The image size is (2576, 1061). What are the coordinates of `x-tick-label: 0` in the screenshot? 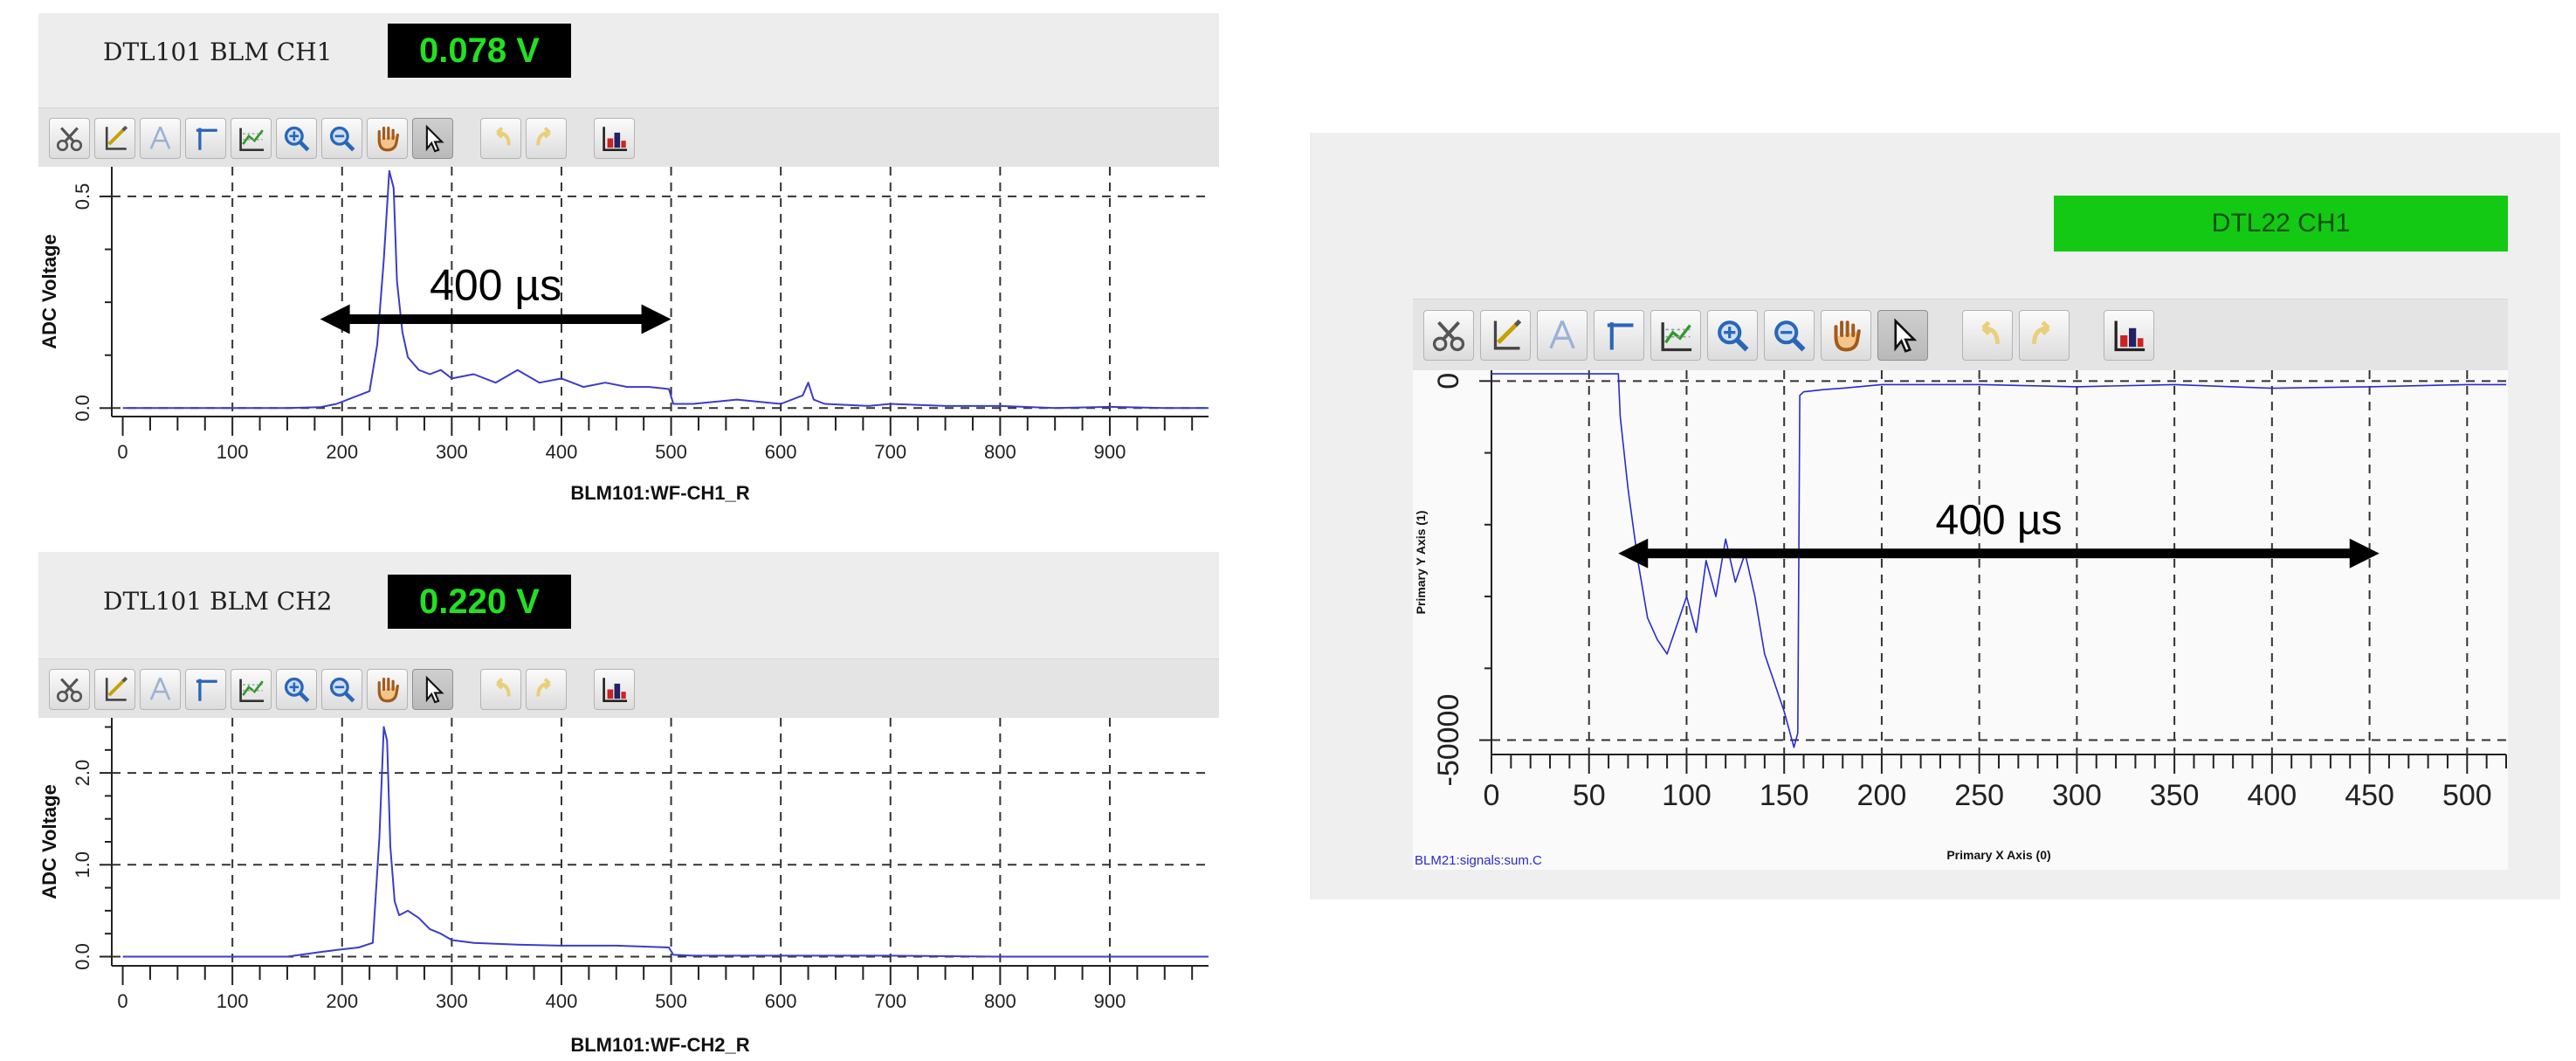 It's located at (122, 452).